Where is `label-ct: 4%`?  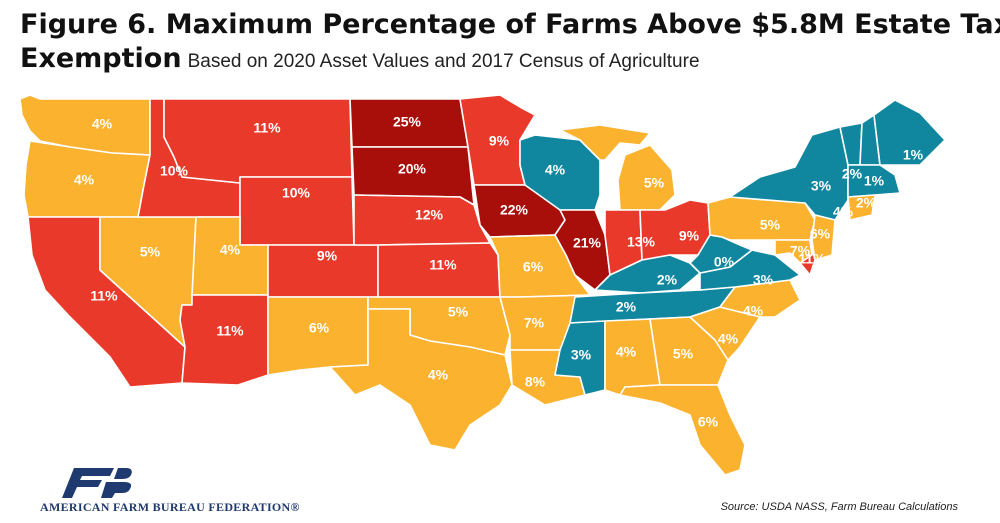
label-ct: 4% is located at coordinates (843, 212).